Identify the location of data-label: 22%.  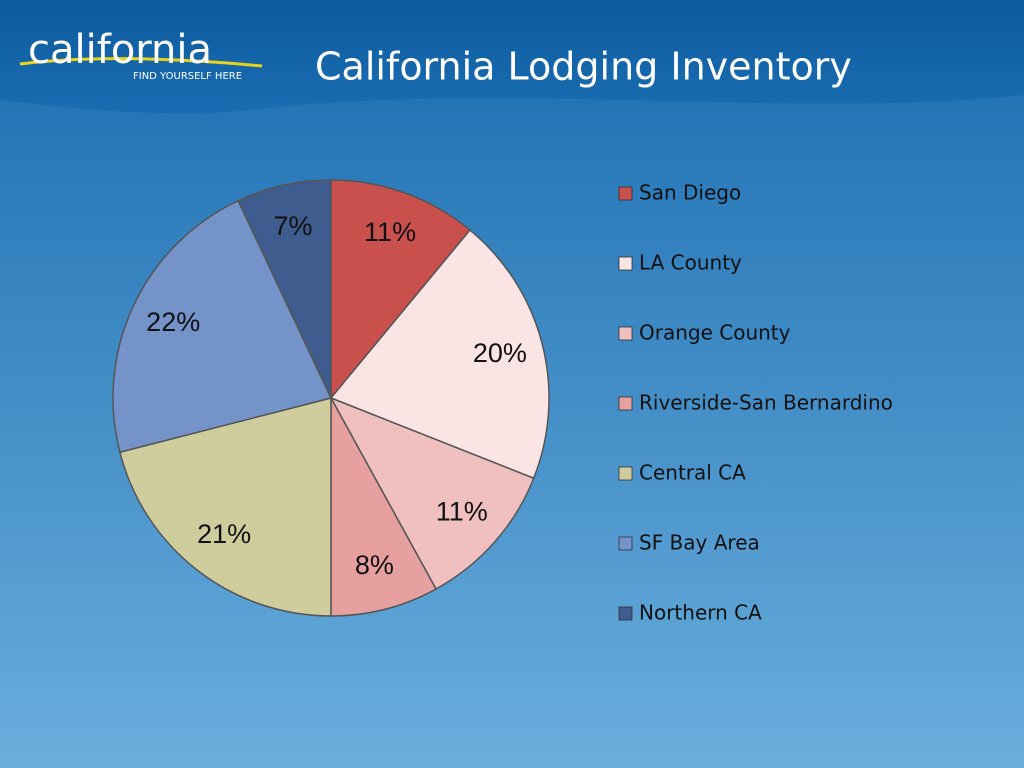
(173, 322).